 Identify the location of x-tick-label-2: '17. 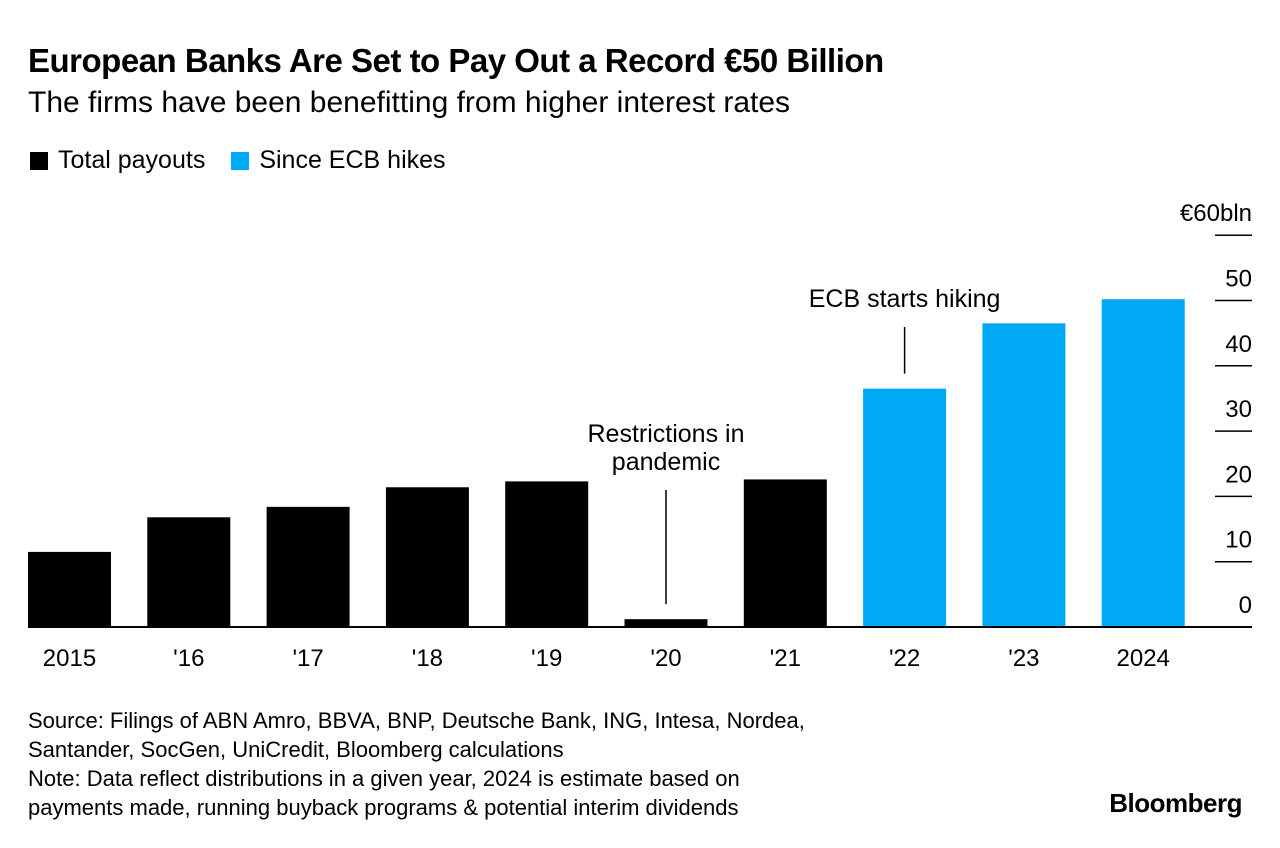
(307, 658).